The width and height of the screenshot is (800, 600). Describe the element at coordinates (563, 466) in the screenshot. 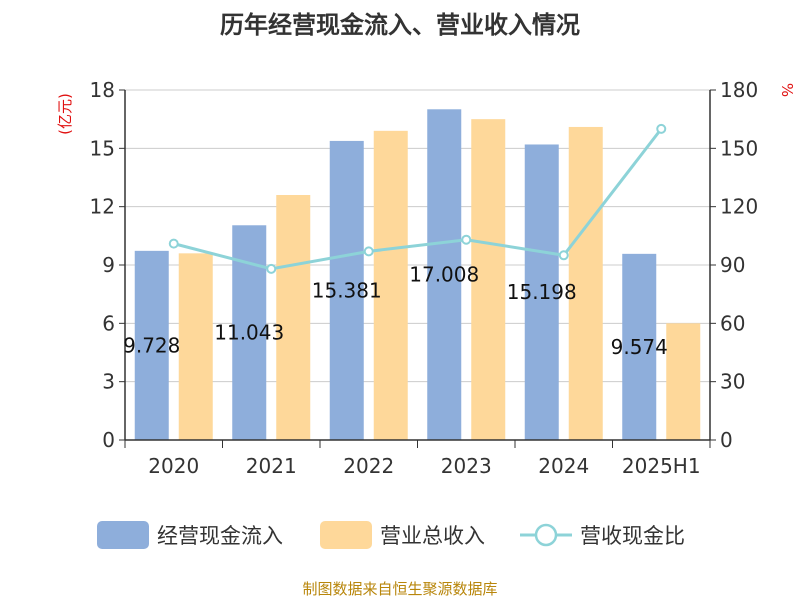

I see `x-tick-label: 2024` at that location.